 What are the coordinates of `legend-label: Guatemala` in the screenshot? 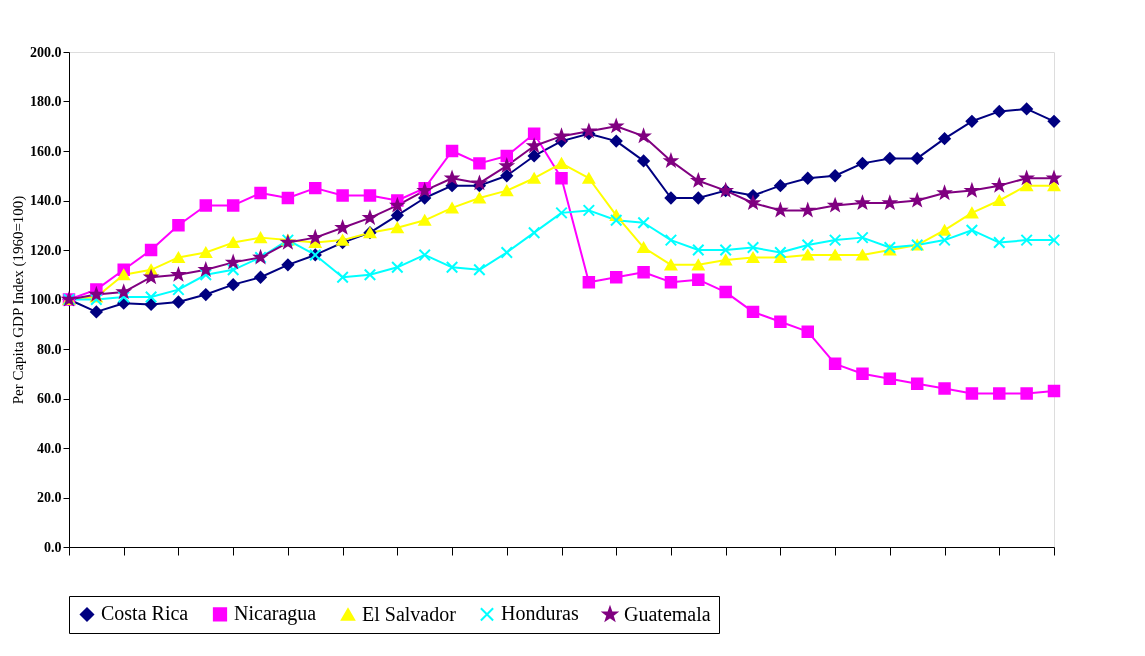 It's located at (667, 613).